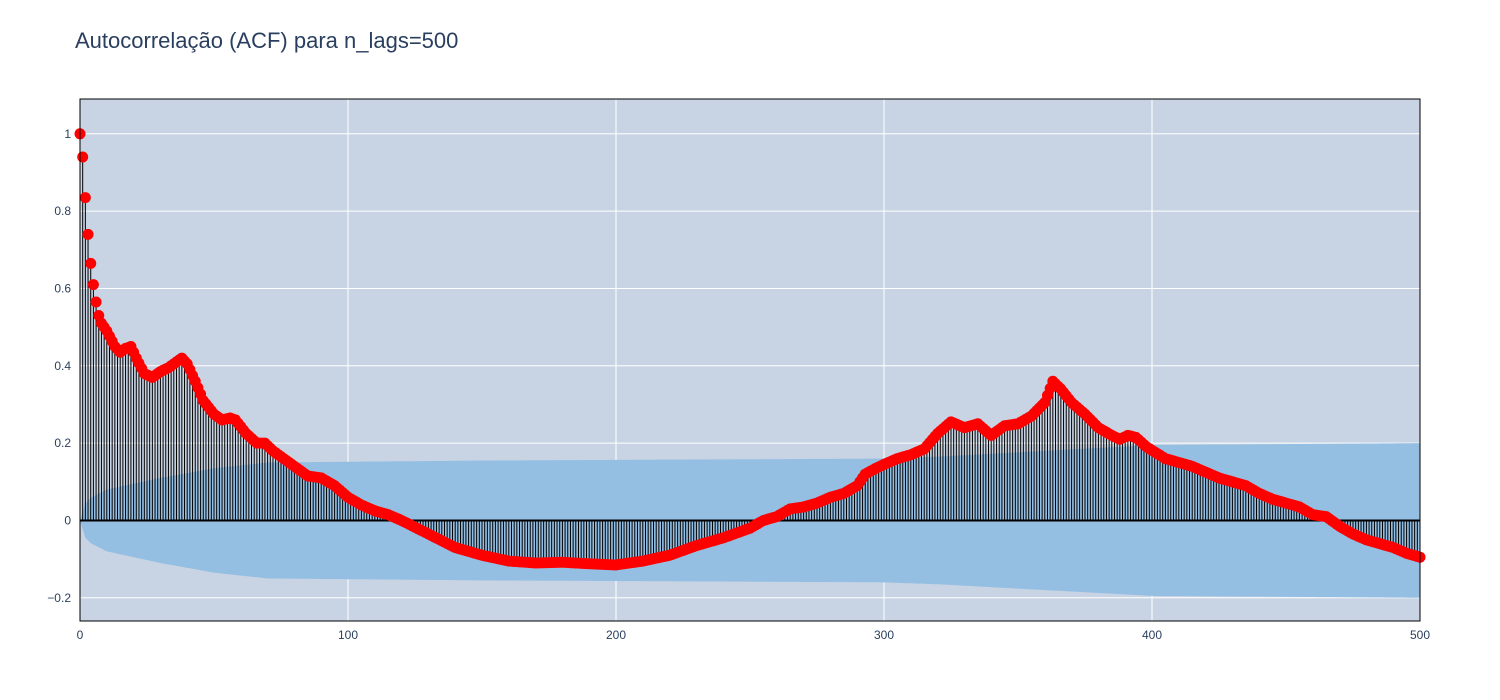 The height and width of the screenshot is (700, 1500). I want to click on x-tick-label: 0, so click(80, 635).